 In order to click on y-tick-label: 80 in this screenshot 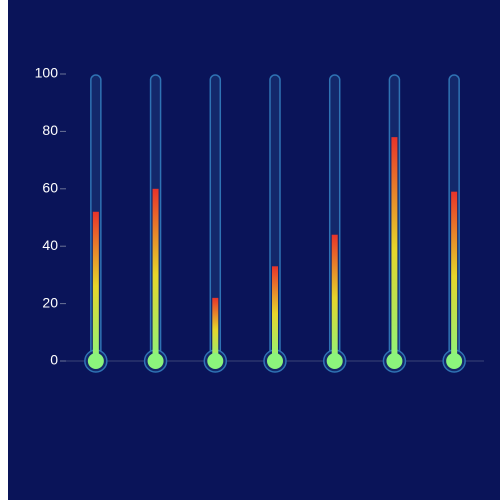, I will do `click(50, 130)`.